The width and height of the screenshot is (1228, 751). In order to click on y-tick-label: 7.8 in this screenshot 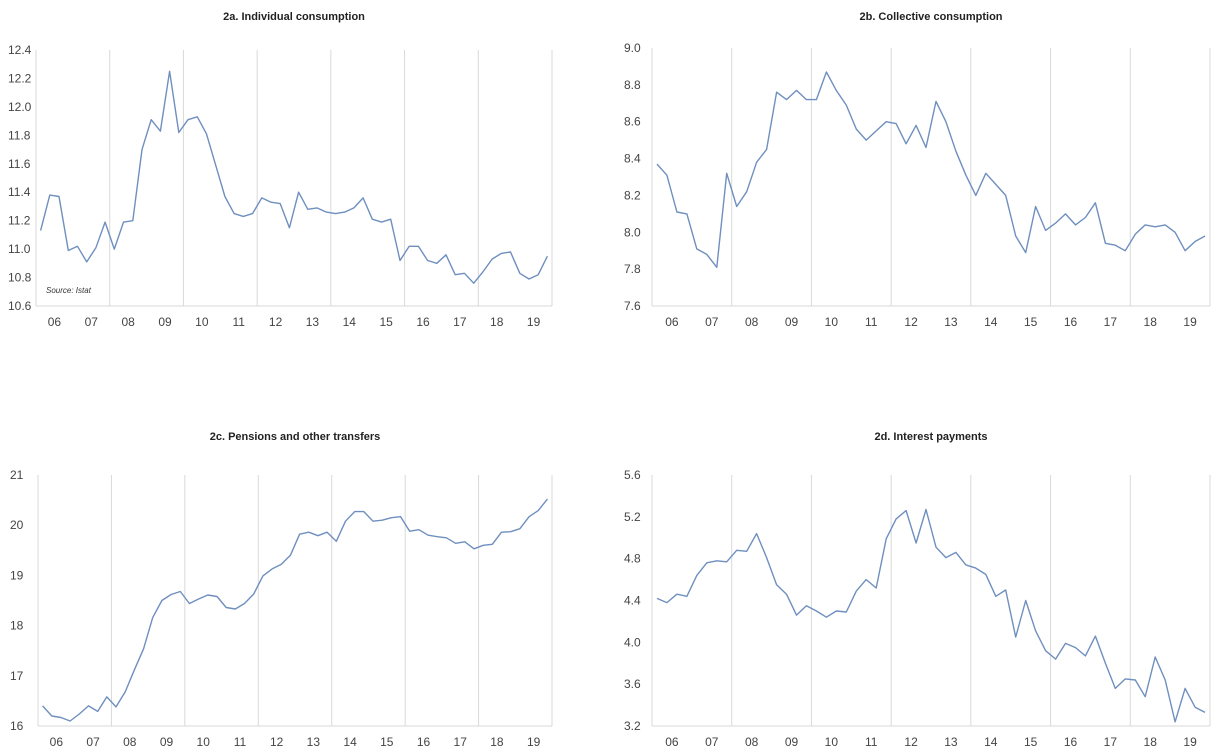, I will do `click(632, 269)`.